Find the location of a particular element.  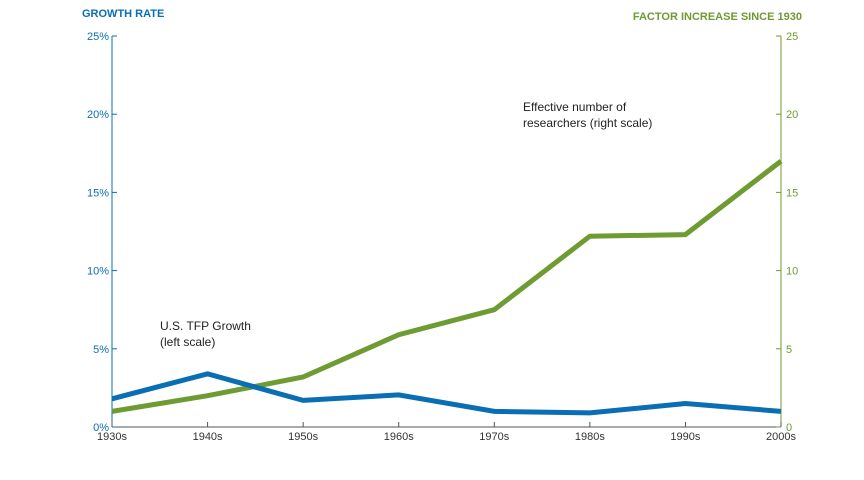

right-tick-label: 20 is located at coordinates (792, 115).